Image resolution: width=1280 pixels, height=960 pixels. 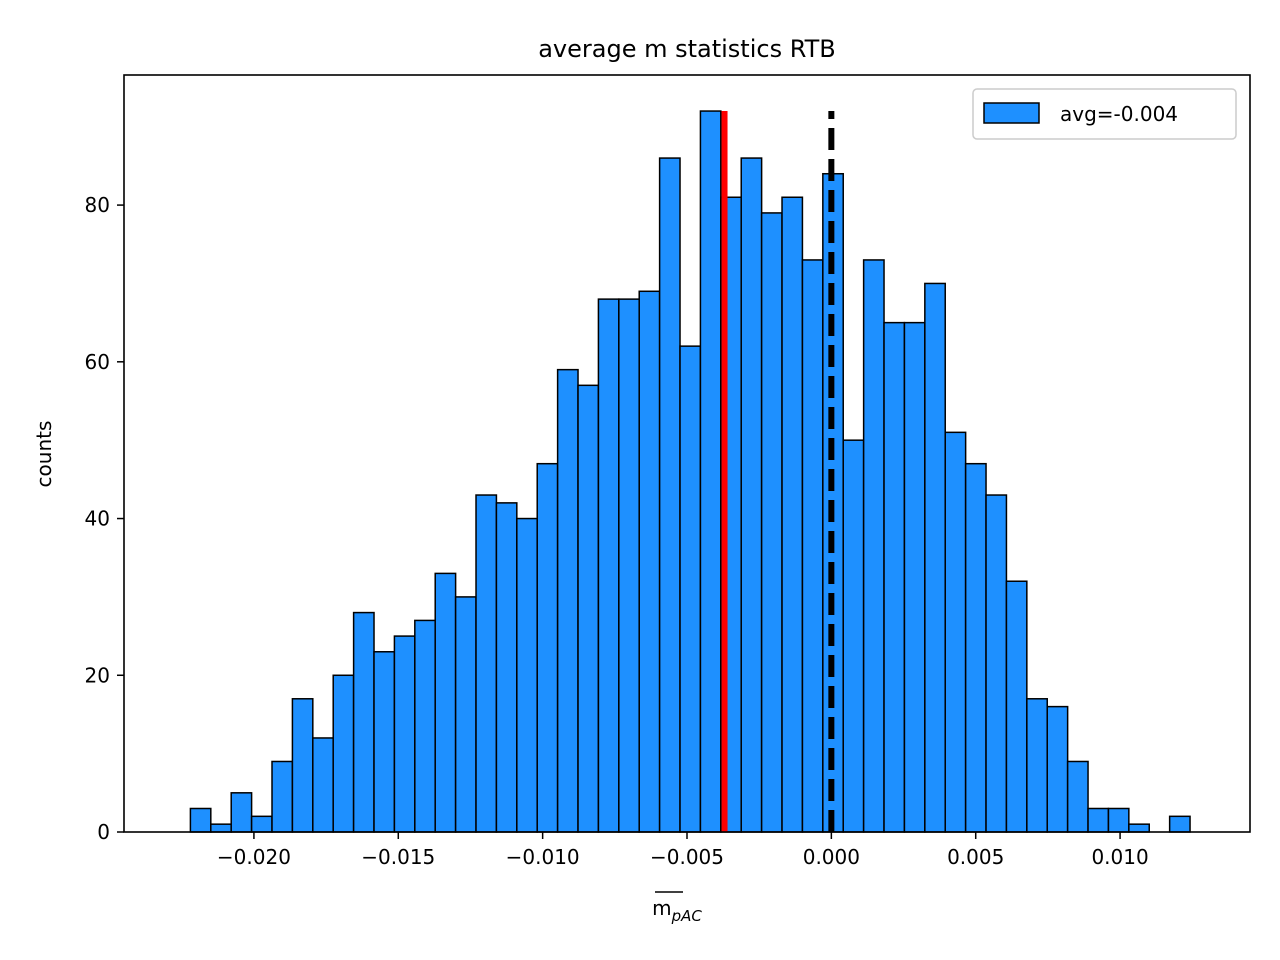 I want to click on x-tick-label: −0.005, so click(x=687, y=857).